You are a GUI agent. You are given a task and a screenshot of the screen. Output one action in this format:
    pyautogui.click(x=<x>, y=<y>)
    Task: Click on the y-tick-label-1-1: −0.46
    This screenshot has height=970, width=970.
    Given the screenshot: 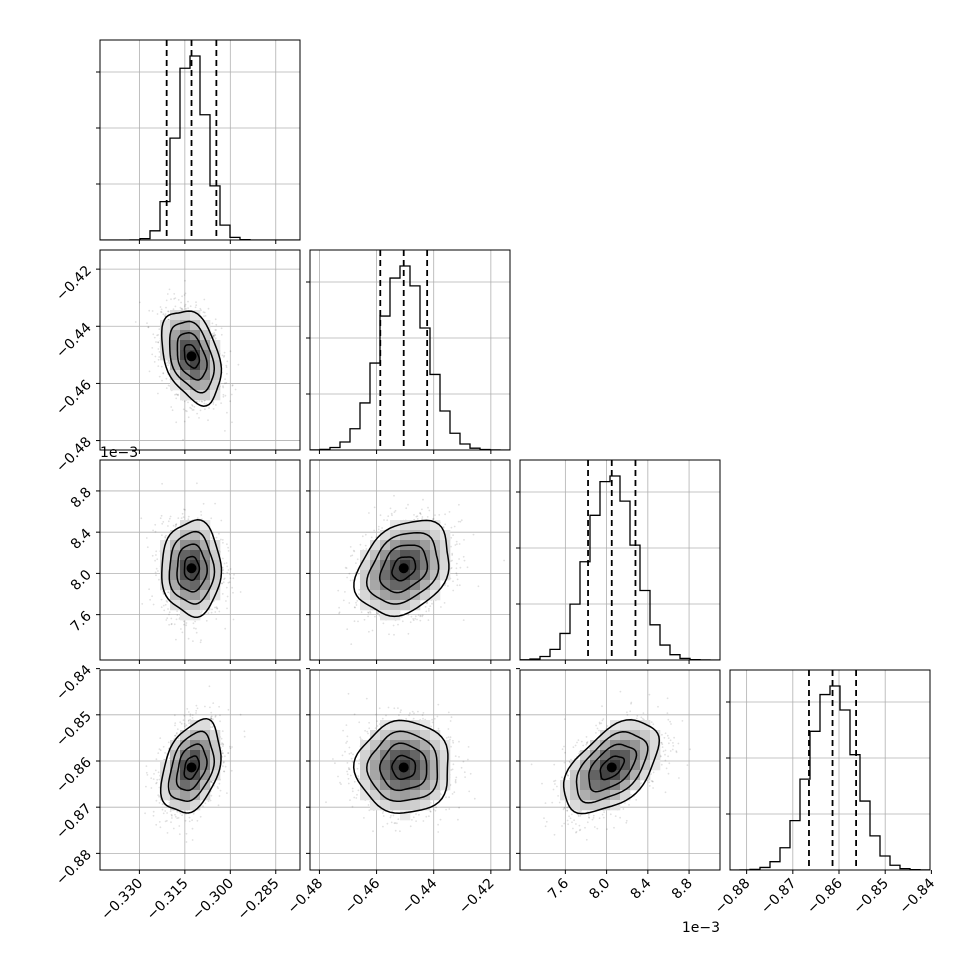 What is the action you would take?
    pyautogui.click(x=74, y=398)
    